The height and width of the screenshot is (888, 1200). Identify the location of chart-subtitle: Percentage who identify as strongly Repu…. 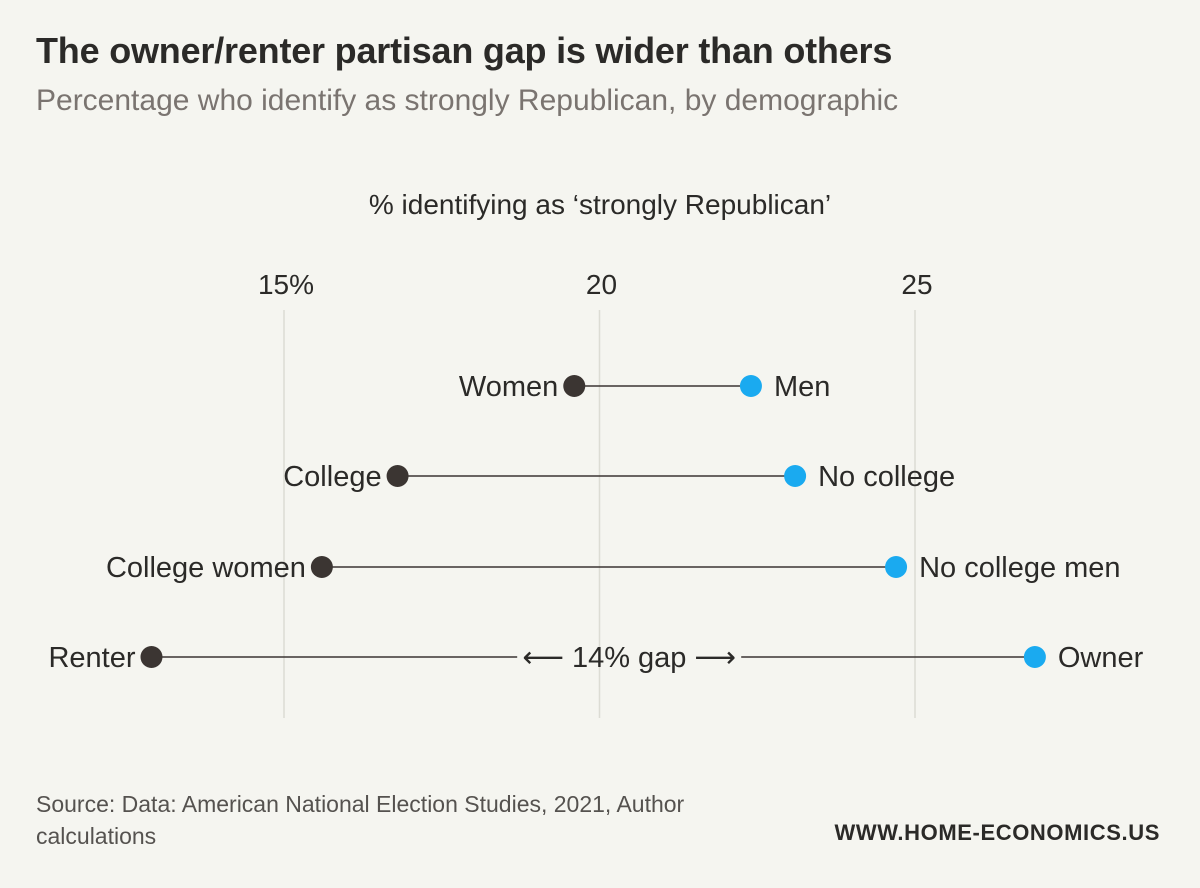
(467, 100).